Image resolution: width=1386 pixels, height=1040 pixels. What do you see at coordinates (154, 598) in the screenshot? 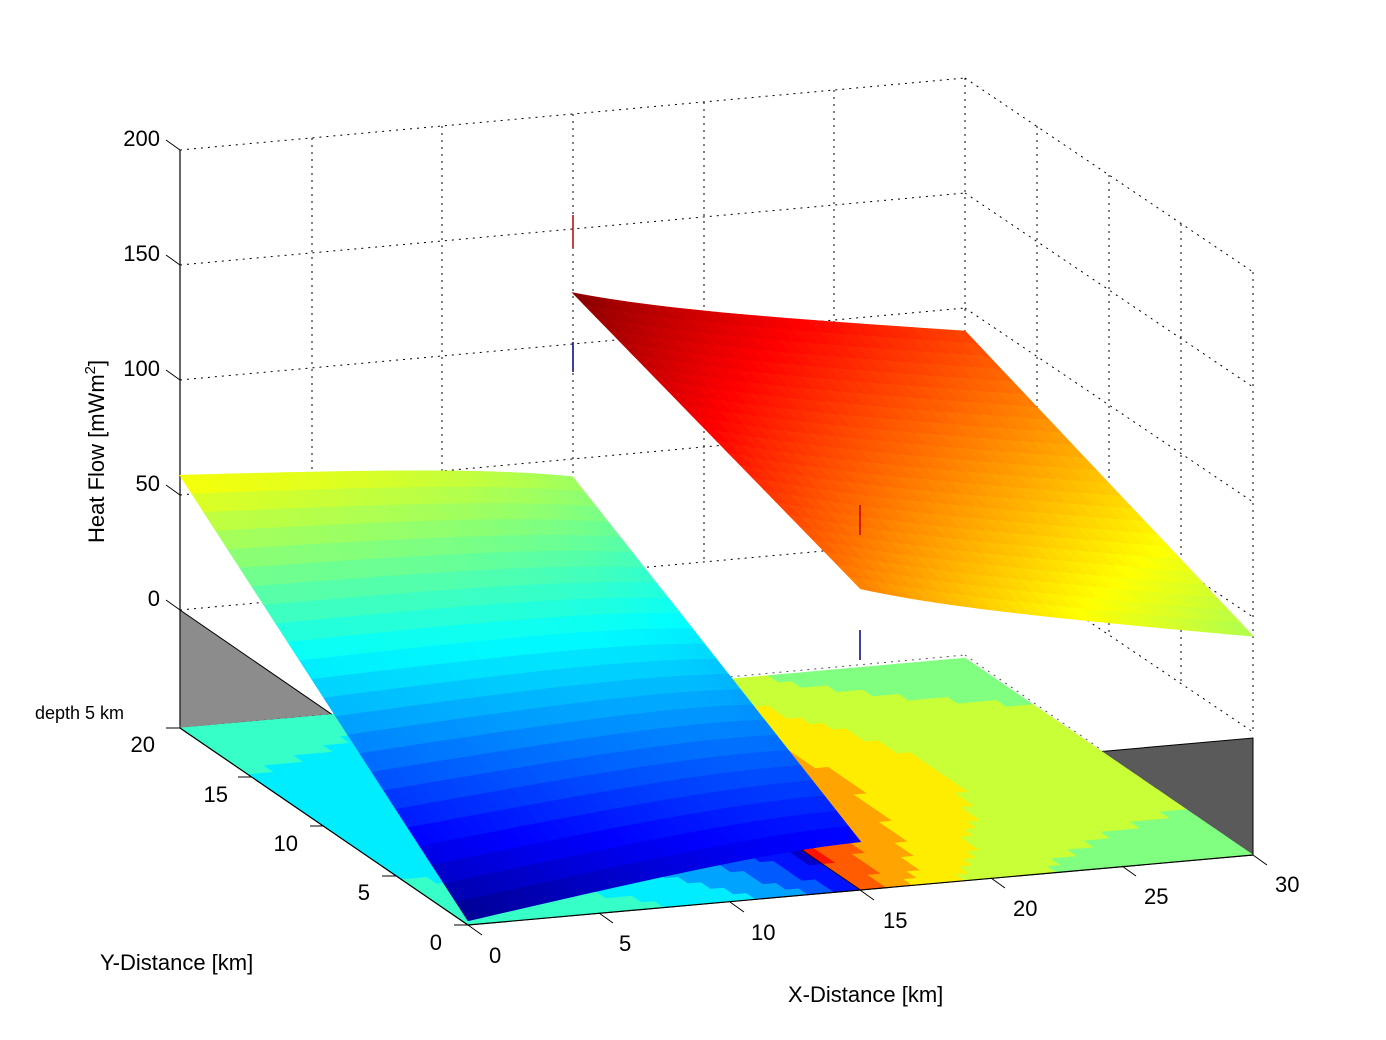
I see `z-tick-label: 0` at bounding box center [154, 598].